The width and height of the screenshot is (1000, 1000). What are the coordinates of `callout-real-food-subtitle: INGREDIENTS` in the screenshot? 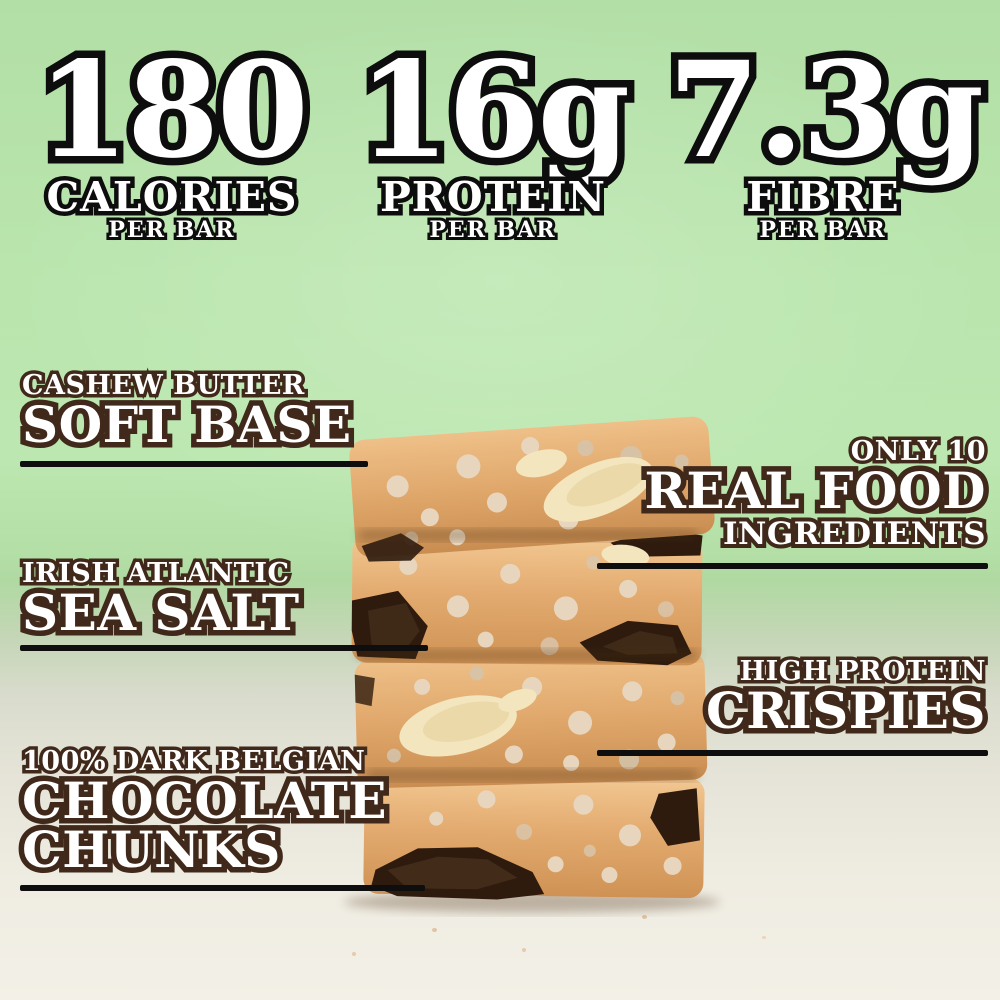 It's located at (816, 534).